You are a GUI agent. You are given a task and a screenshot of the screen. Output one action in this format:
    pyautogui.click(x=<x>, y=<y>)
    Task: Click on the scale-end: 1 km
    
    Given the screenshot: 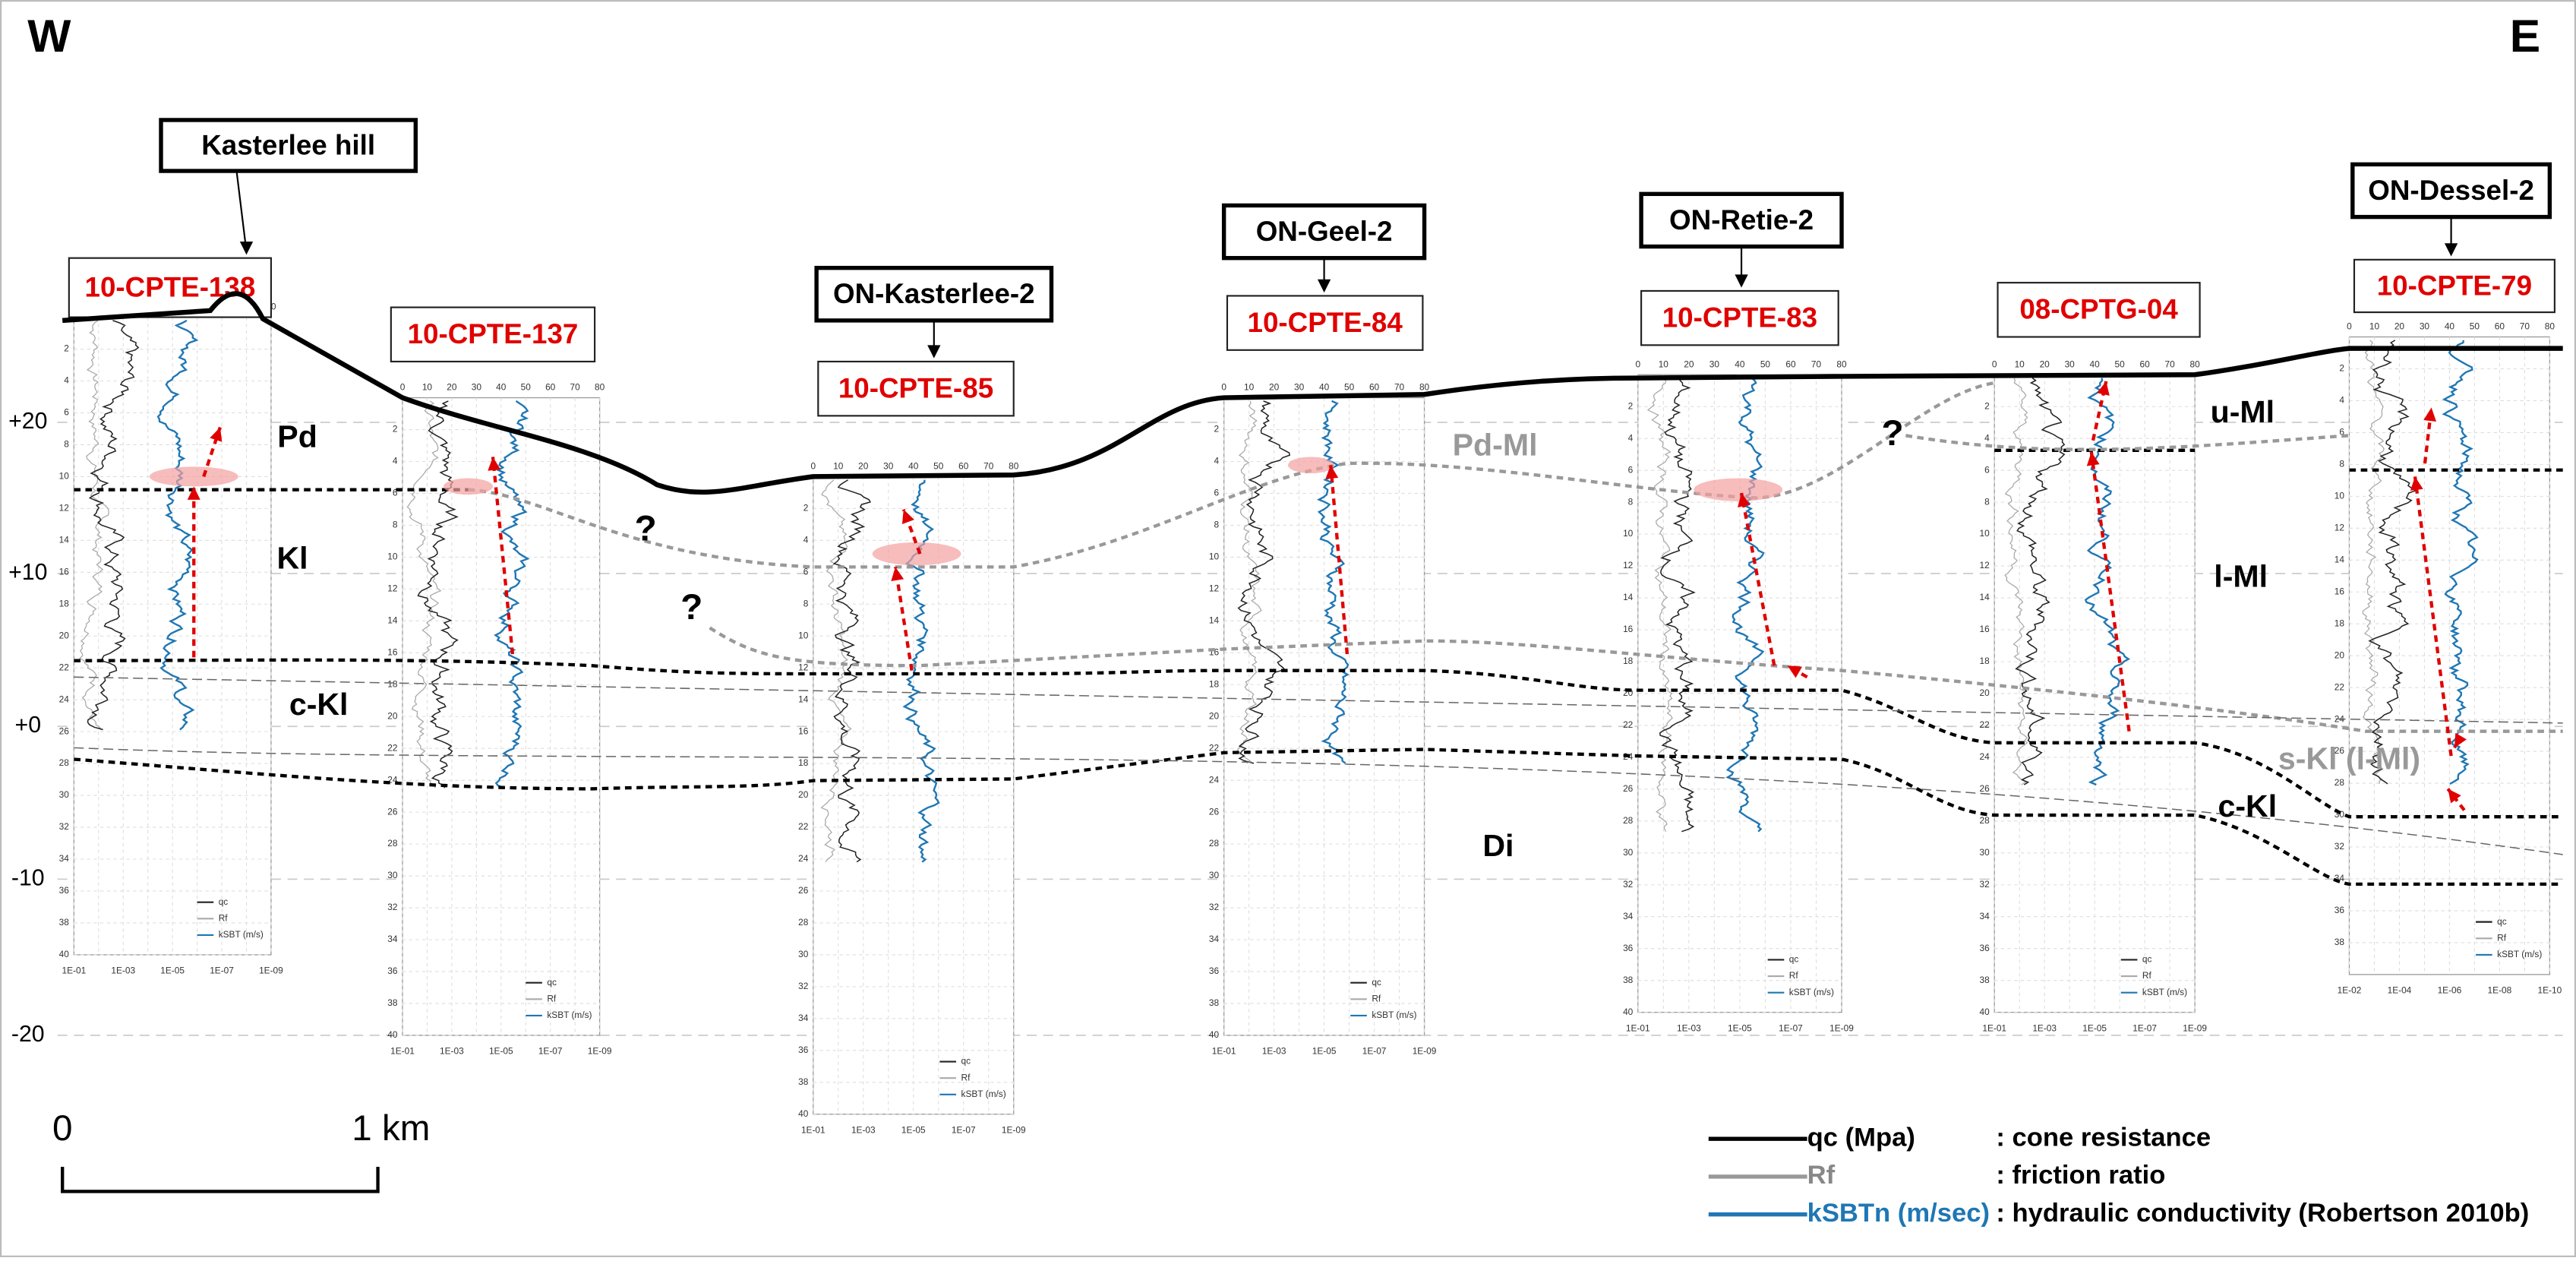 What is the action you would take?
    pyautogui.click(x=391, y=1128)
    